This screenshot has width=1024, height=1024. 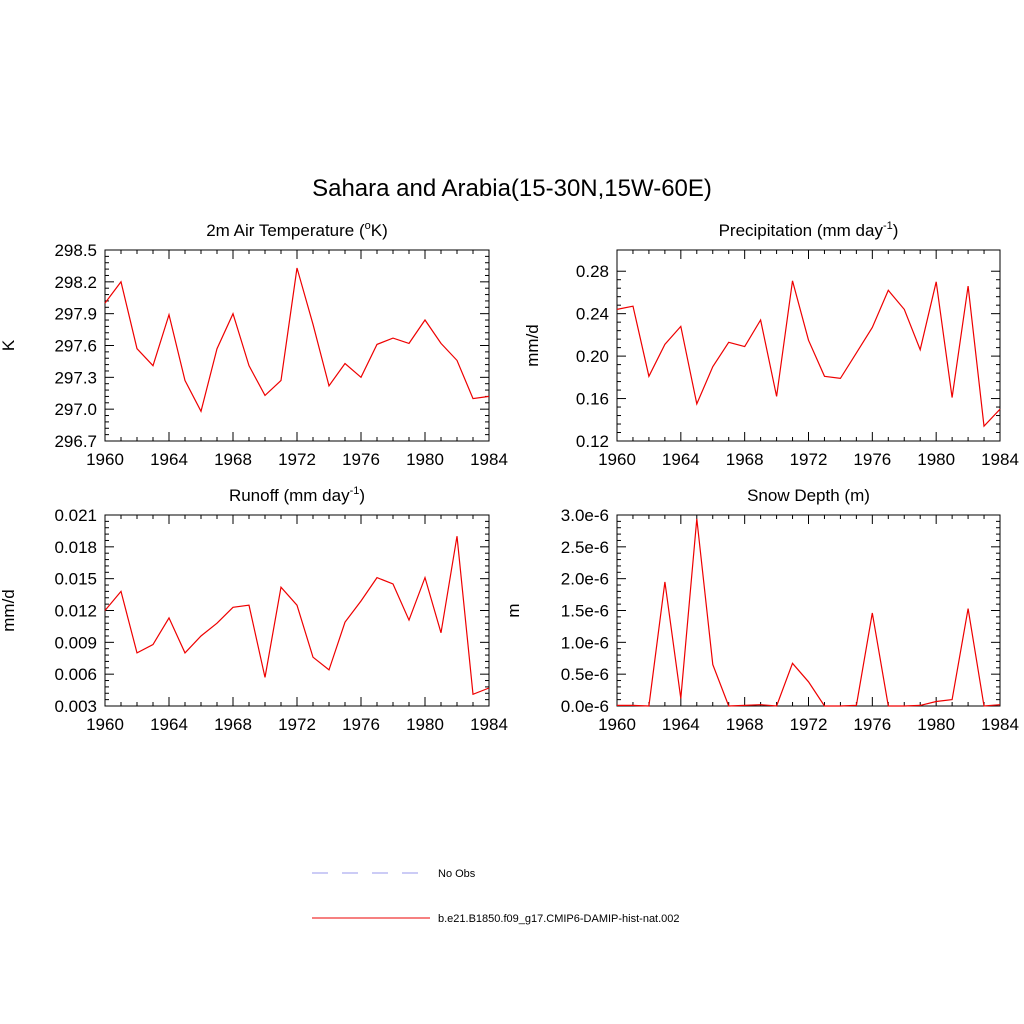 I want to click on y-tick-label: 297.9, so click(x=75, y=314).